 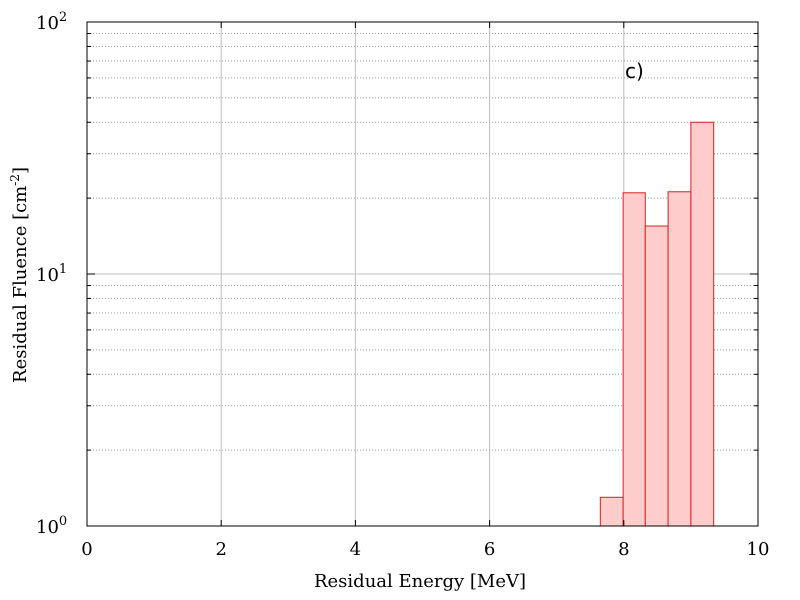 What do you see at coordinates (51, 526) in the screenshot?
I see `y-tick-label: 10⁰` at bounding box center [51, 526].